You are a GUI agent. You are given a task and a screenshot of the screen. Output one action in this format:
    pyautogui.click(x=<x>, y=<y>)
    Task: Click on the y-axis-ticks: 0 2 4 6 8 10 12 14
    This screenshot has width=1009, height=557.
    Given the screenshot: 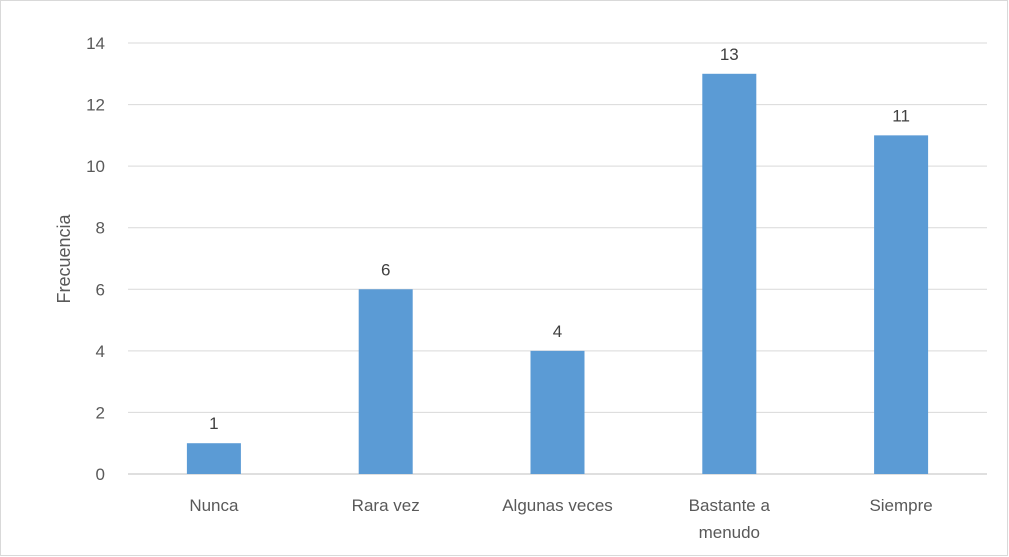 What is the action you would take?
    pyautogui.click(x=95, y=259)
    